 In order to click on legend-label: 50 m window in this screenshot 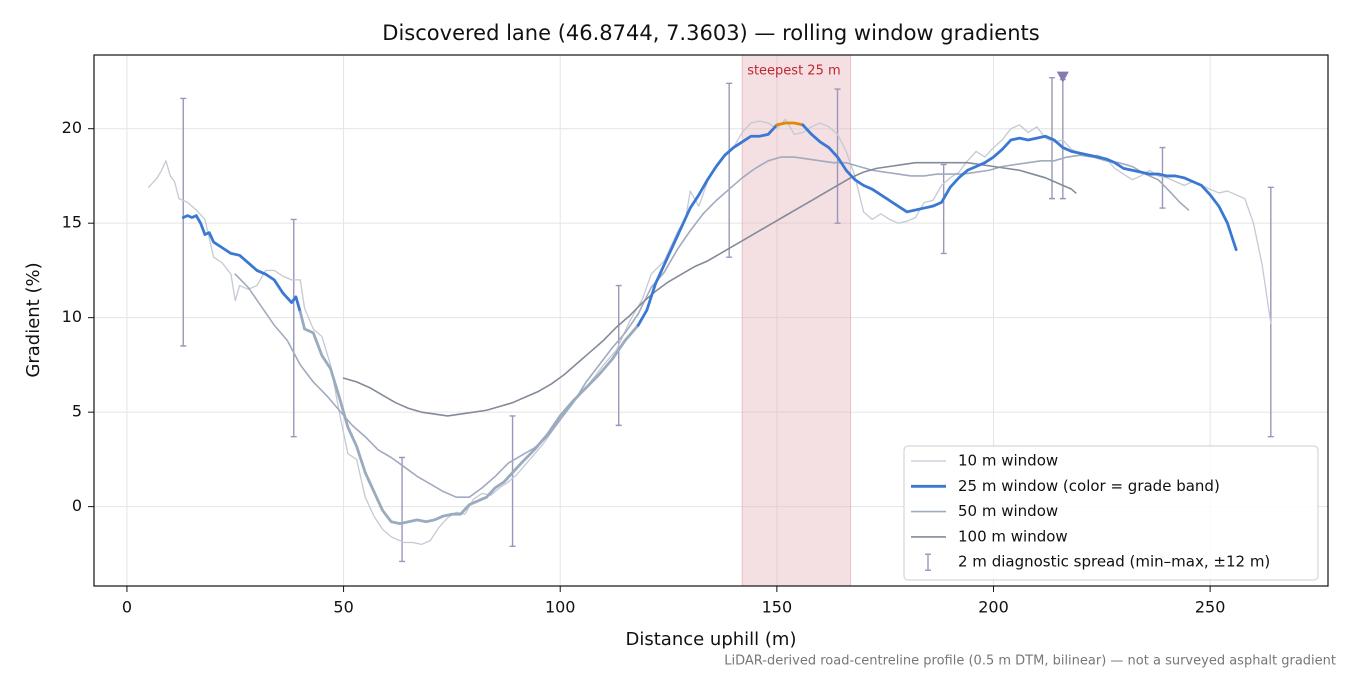, I will do `click(1008, 511)`.